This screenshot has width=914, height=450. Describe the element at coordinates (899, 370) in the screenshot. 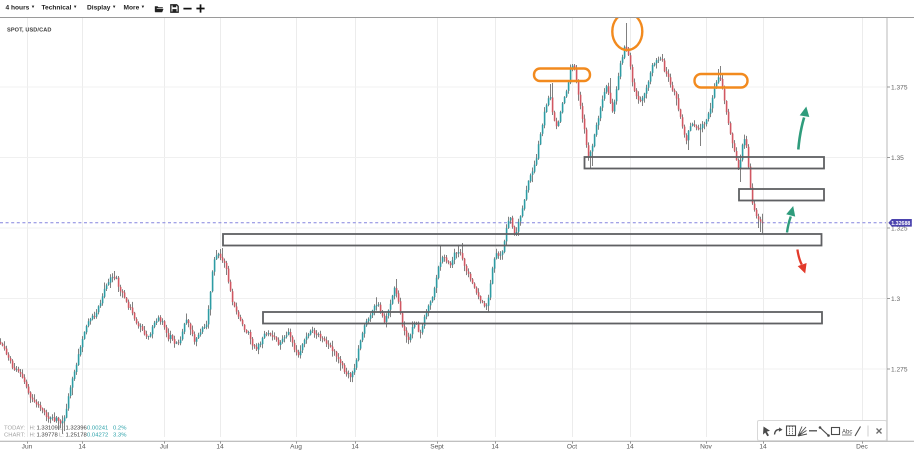

I see `svg-text: 1.275` at that location.